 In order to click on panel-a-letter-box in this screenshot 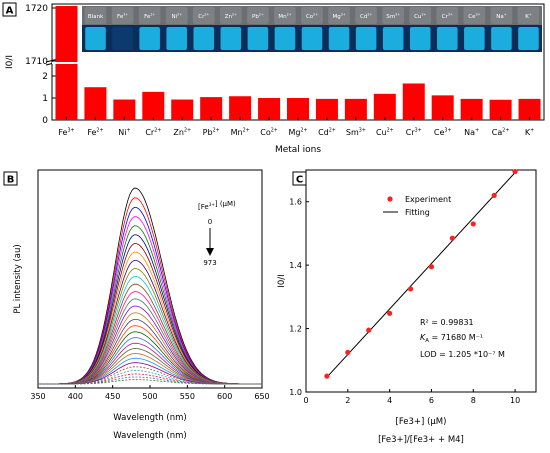, I will do `click(9, 9)`.